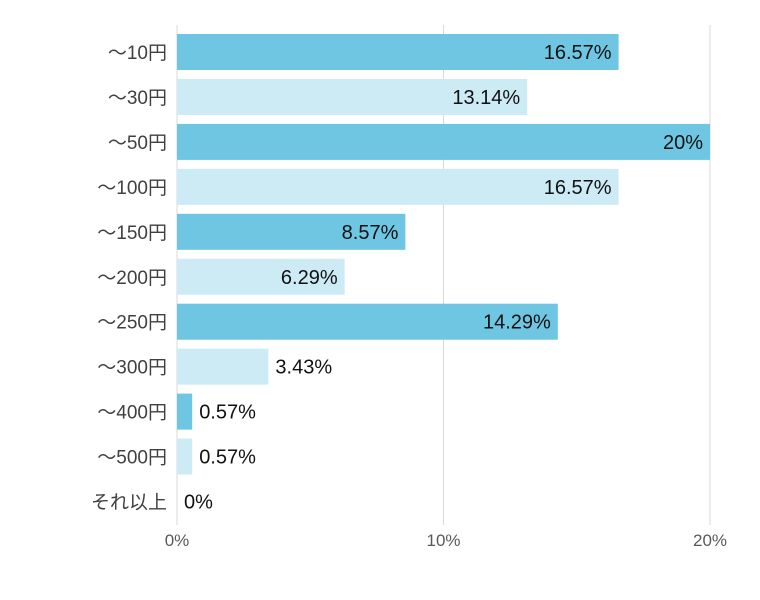  Describe the element at coordinates (683, 143) in the screenshot. I see `data-label: 20%` at that location.